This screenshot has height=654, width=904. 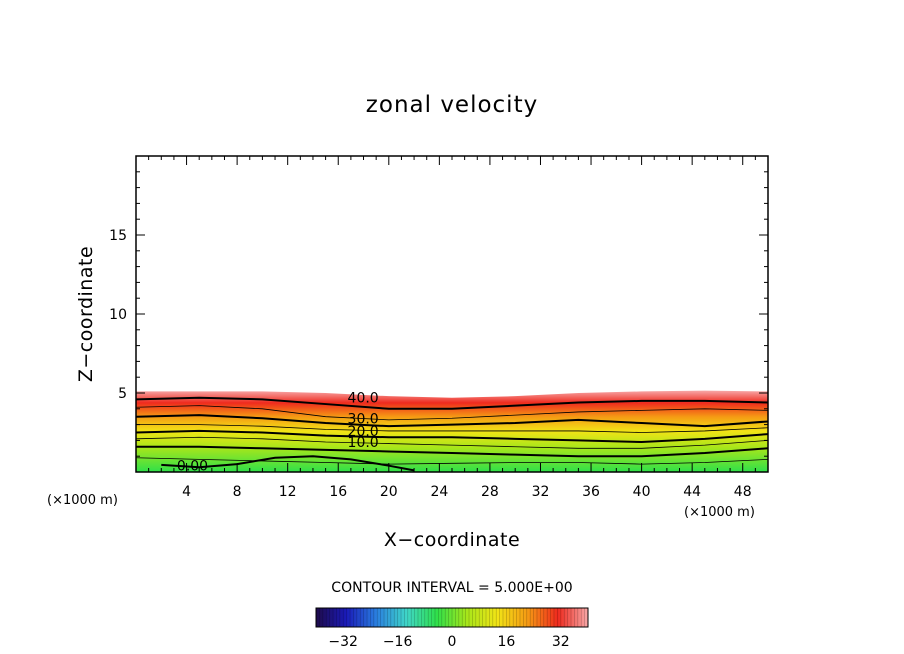 What do you see at coordinates (743, 492) in the screenshot?
I see `x-tick-label: 48` at bounding box center [743, 492].